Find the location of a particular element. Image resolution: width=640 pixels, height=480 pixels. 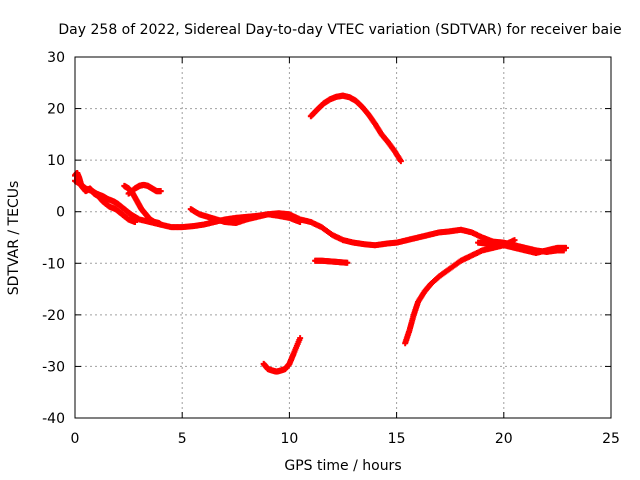

x-tick-label: 20 is located at coordinates (504, 439).